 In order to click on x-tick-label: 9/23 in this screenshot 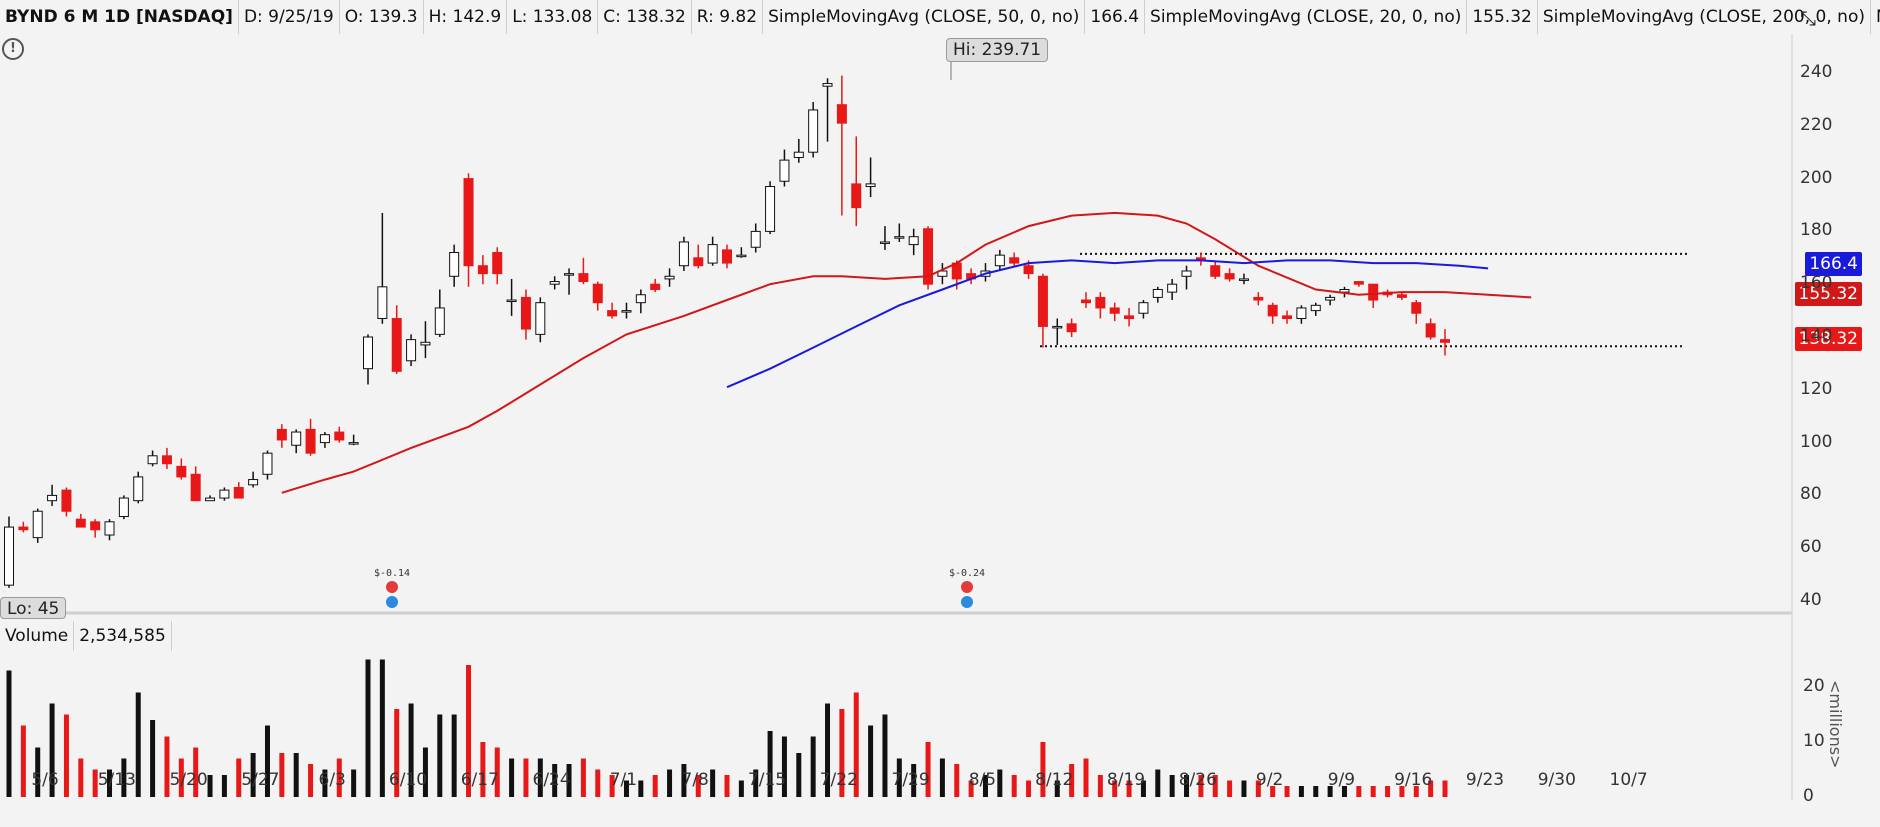, I will do `click(1485, 780)`.